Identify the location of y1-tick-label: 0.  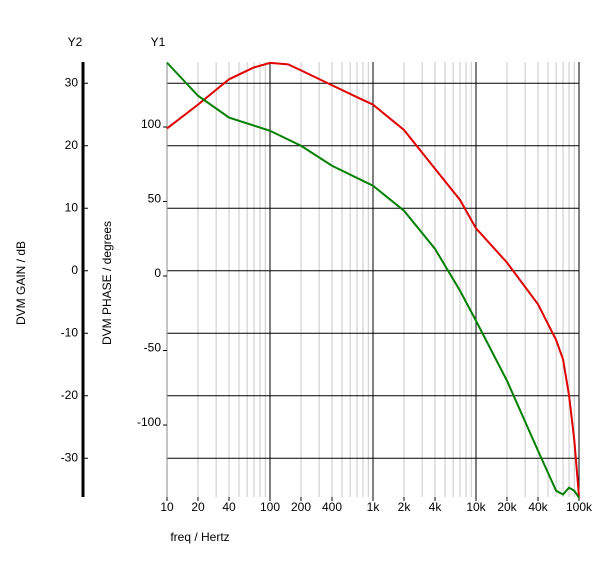
(157, 273).